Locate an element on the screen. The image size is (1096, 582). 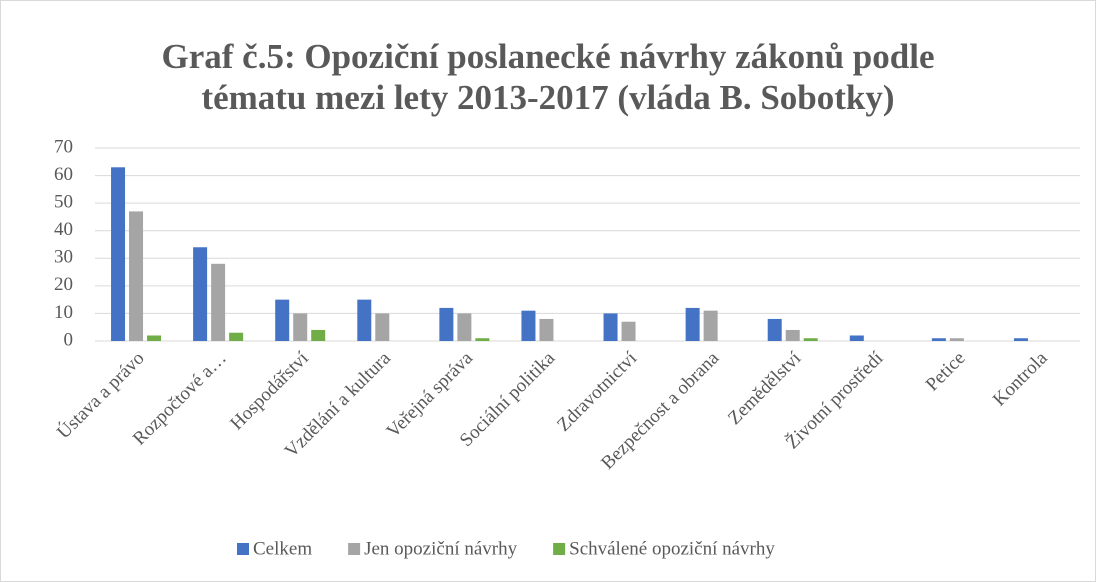
y-tick-label: 40 is located at coordinates (63, 229).